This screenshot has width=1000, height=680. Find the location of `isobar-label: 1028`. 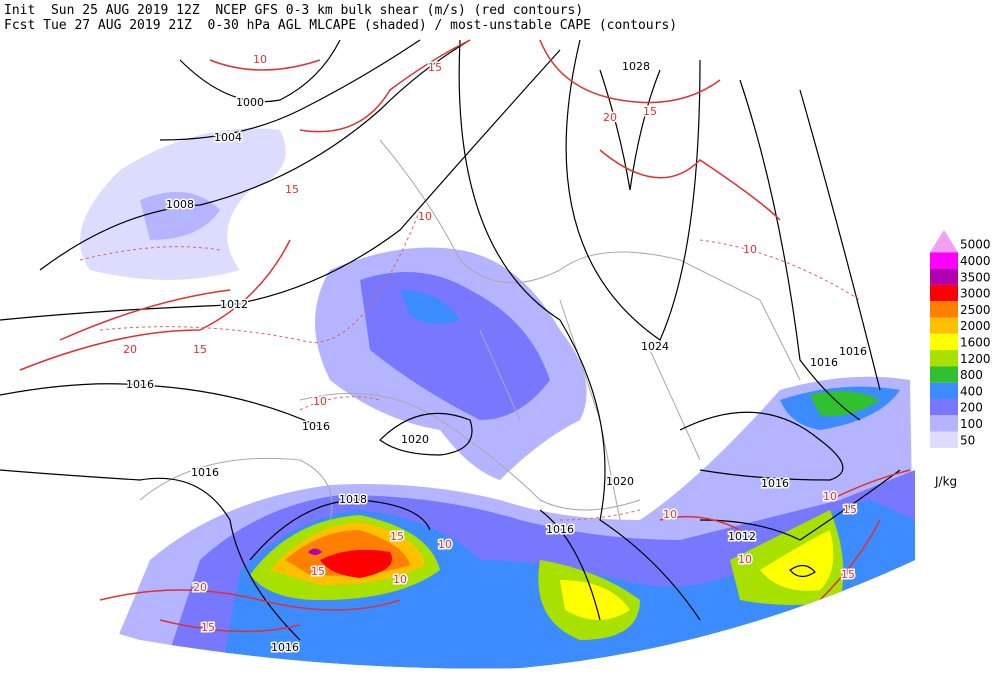

isobar-label: 1028 is located at coordinates (636, 66).